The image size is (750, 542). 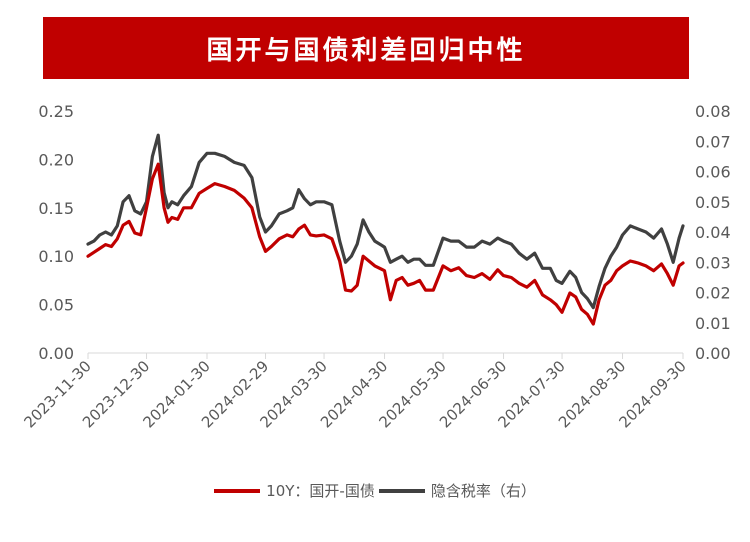 What do you see at coordinates (320, 491) in the screenshot?
I see `legend-label-series1: 10Y：国开-国债` at bounding box center [320, 491].